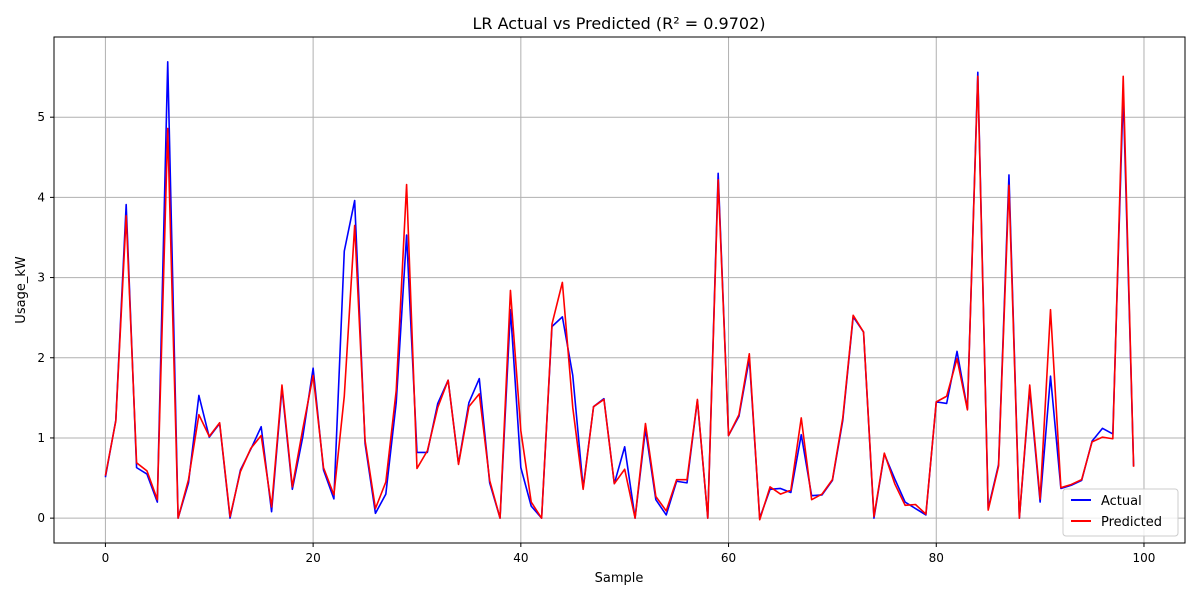  Describe the element at coordinates (41, 117) in the screenshot. I see `y-tick-label: 5` at that location.